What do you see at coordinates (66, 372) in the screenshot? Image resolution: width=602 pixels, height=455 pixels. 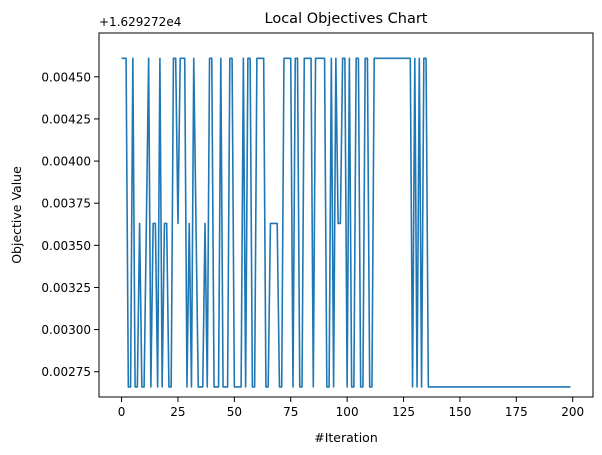 I see `y-tick-label: 0.00275` at bounding box center [66, 372].